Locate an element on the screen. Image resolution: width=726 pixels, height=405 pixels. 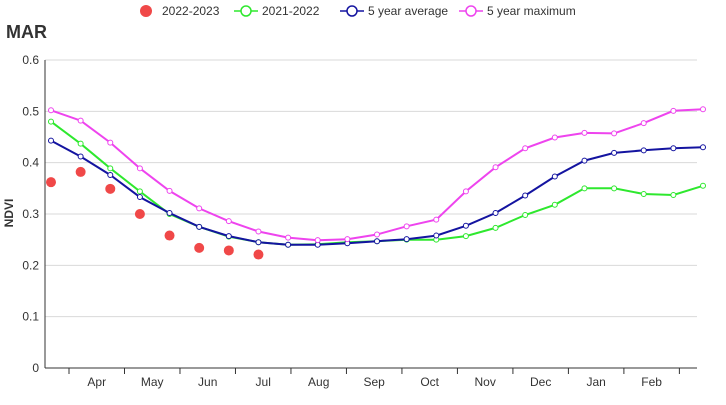
x-tick-label: Nov is located at coordinates (484, 382).